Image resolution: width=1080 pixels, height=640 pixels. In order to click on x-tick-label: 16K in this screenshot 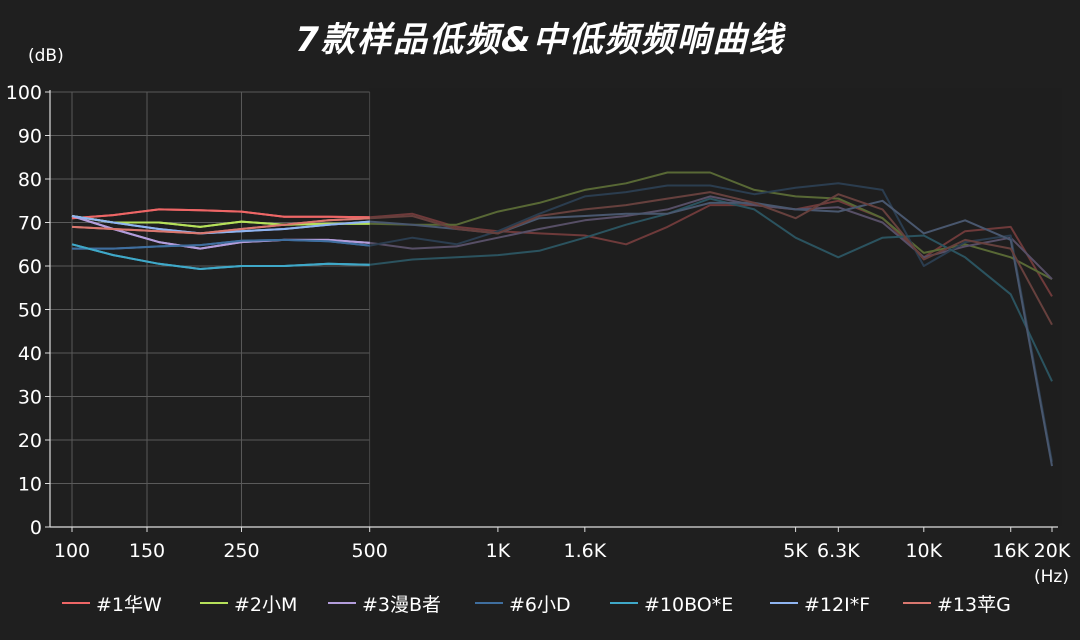, I will do `click(1010, 551)`.